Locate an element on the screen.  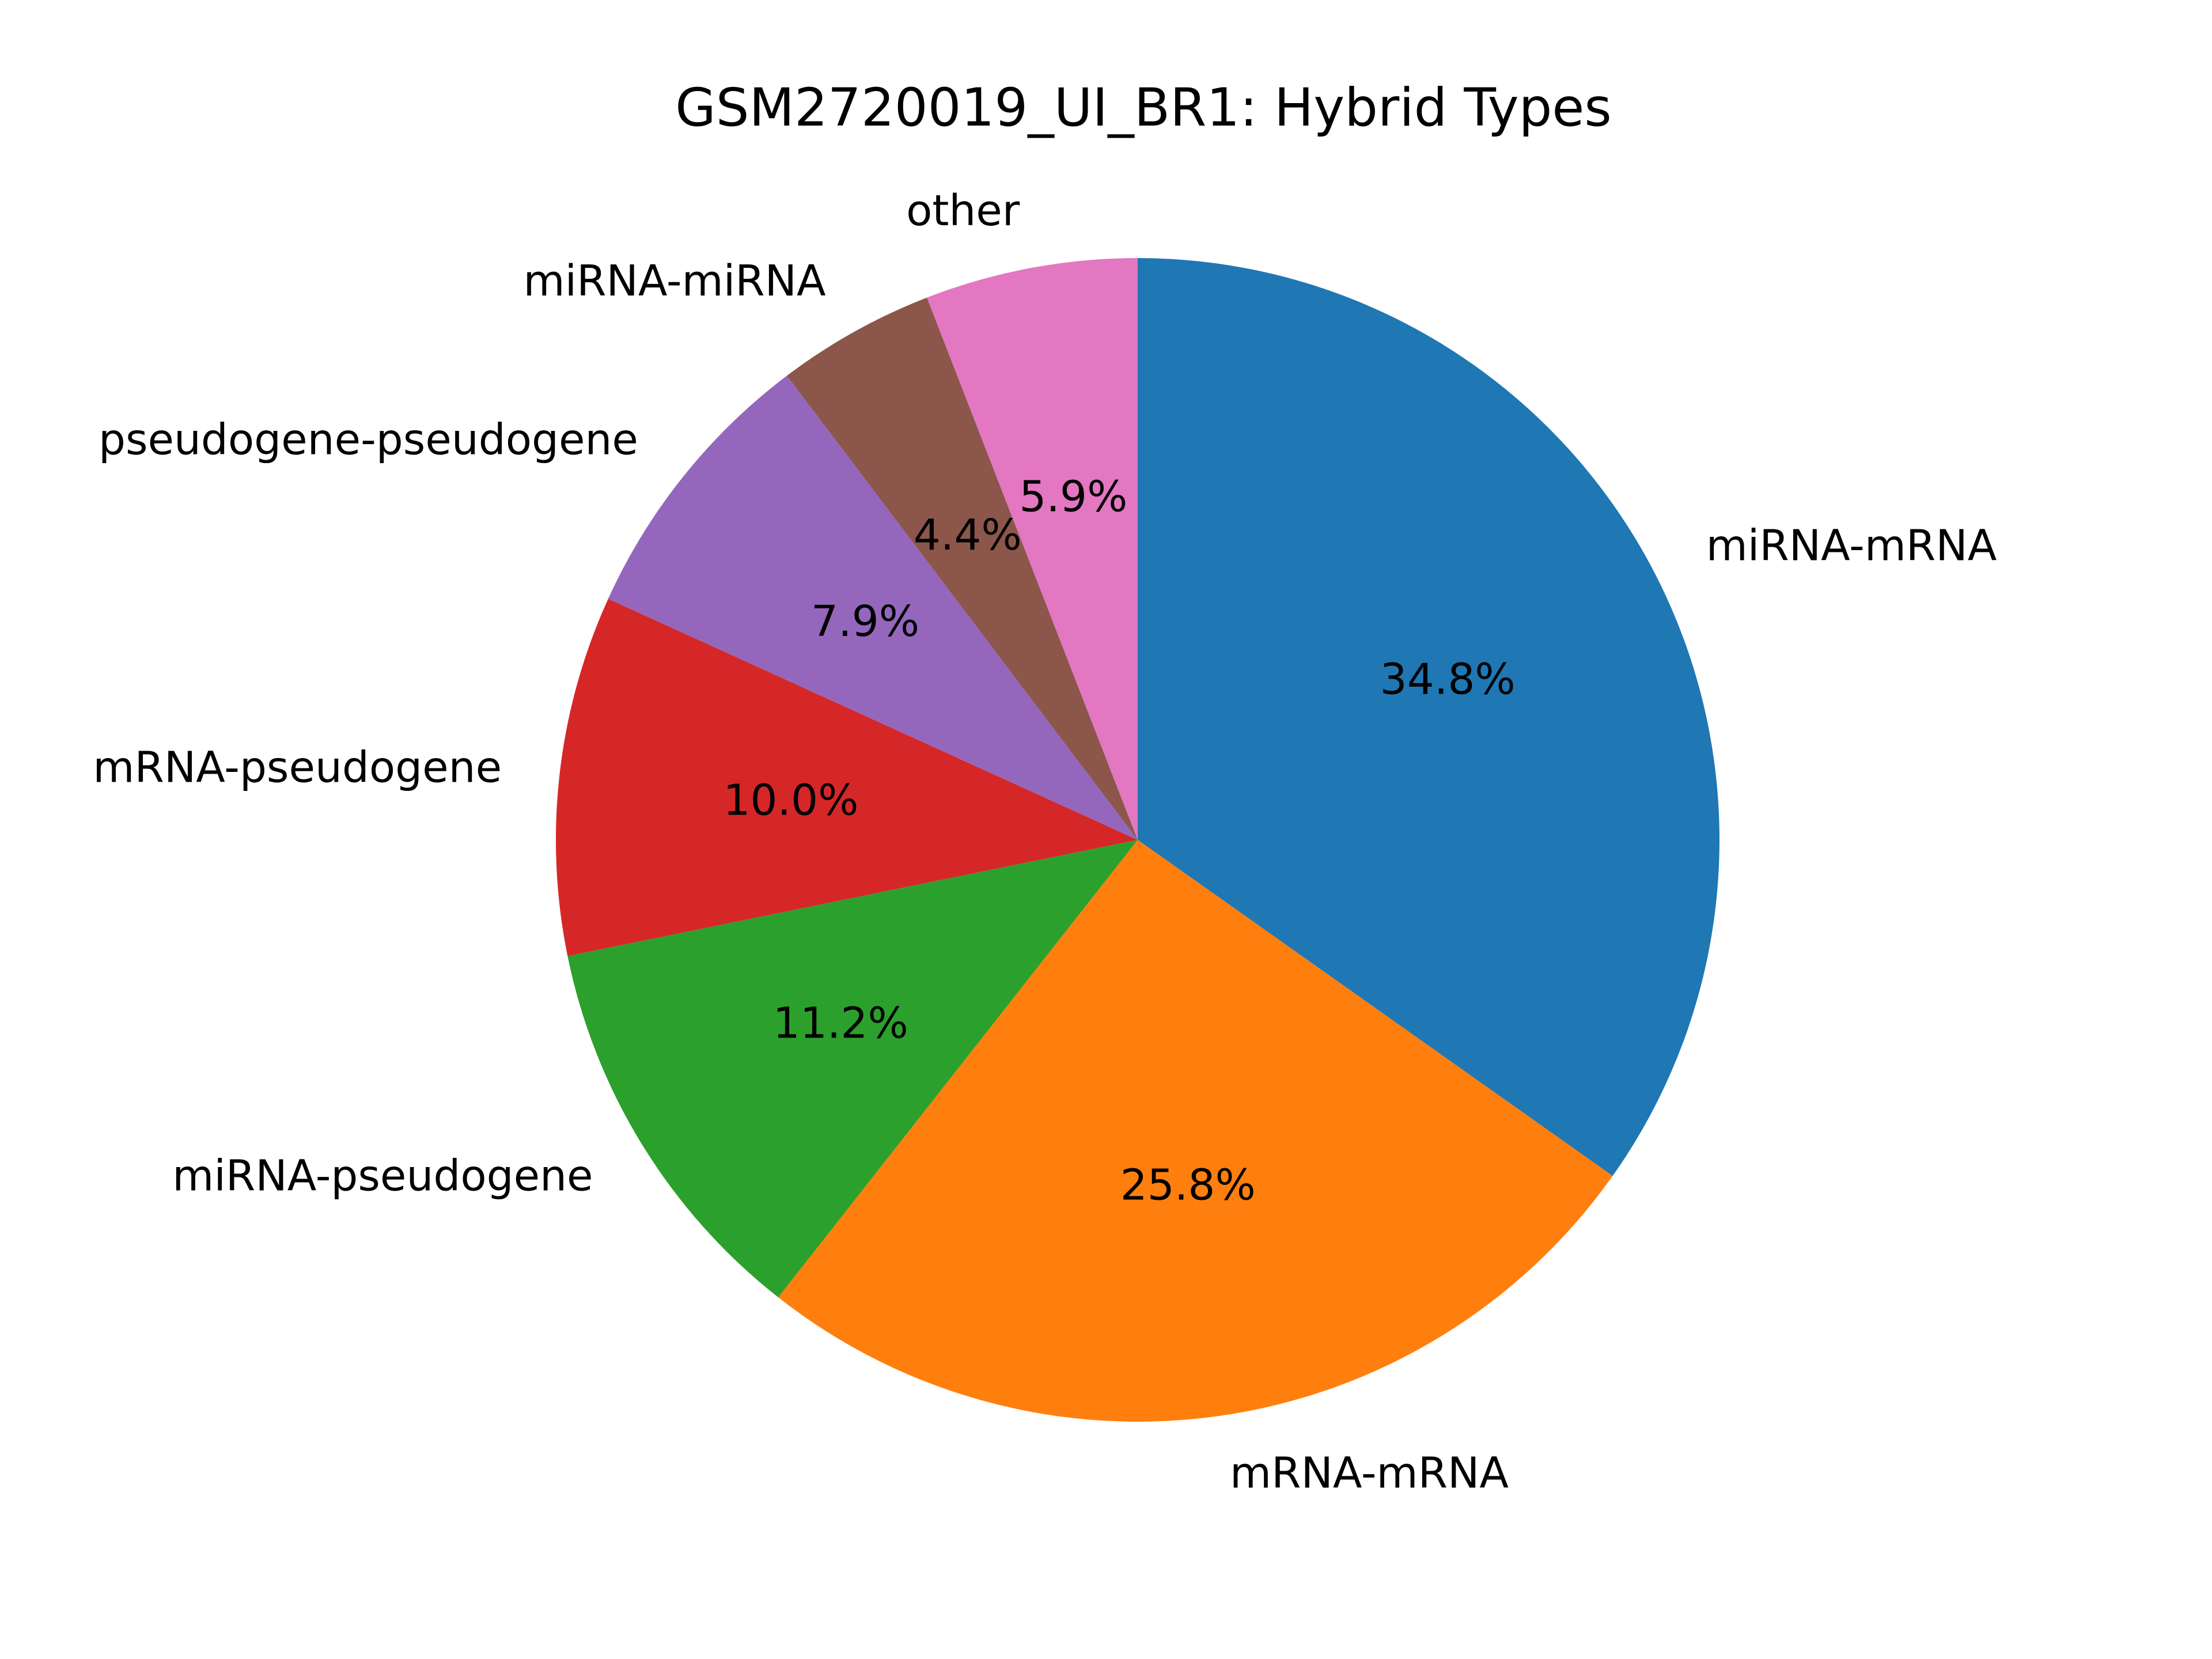
pct-label-mrna-pseudogene: 10.0% is located at coordinates (790, 800).